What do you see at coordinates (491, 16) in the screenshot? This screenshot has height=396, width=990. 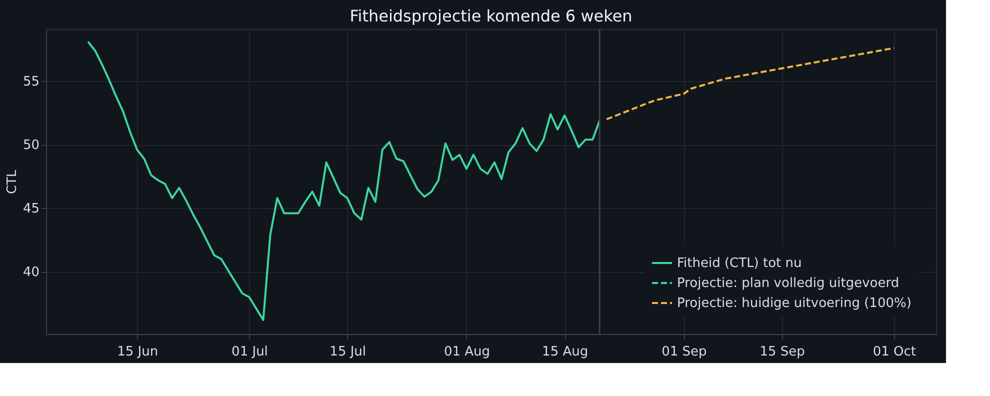 I see `chart-title: Fitheidsprojectie komende 6 weken` at bounding box center [491, 16].